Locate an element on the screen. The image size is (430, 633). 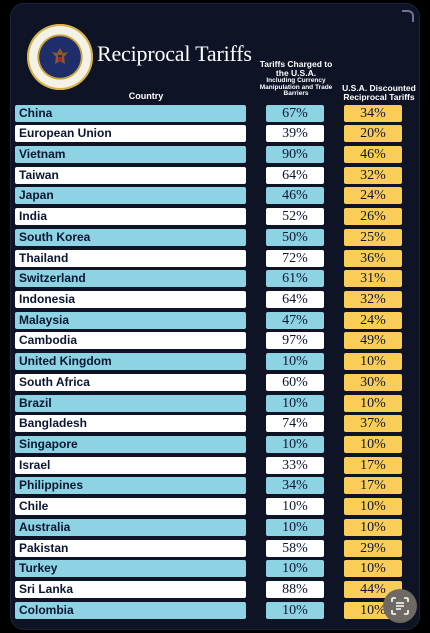
charged-tariff-cell: 47% is located at coordinates (295, 320).